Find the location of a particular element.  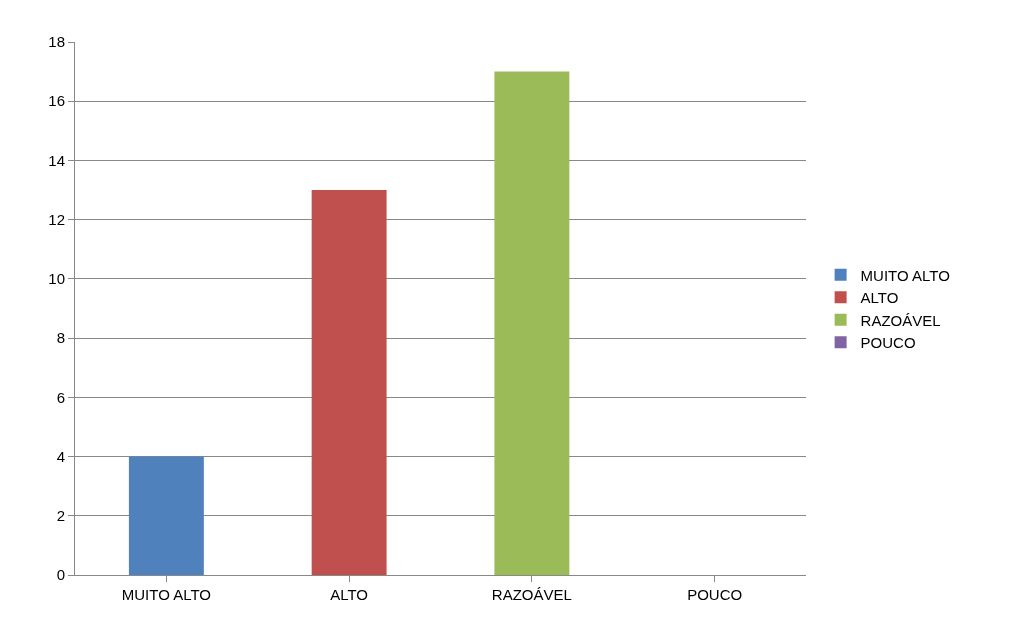

y-tick-label: 18 is located at coordinates (56, 42).